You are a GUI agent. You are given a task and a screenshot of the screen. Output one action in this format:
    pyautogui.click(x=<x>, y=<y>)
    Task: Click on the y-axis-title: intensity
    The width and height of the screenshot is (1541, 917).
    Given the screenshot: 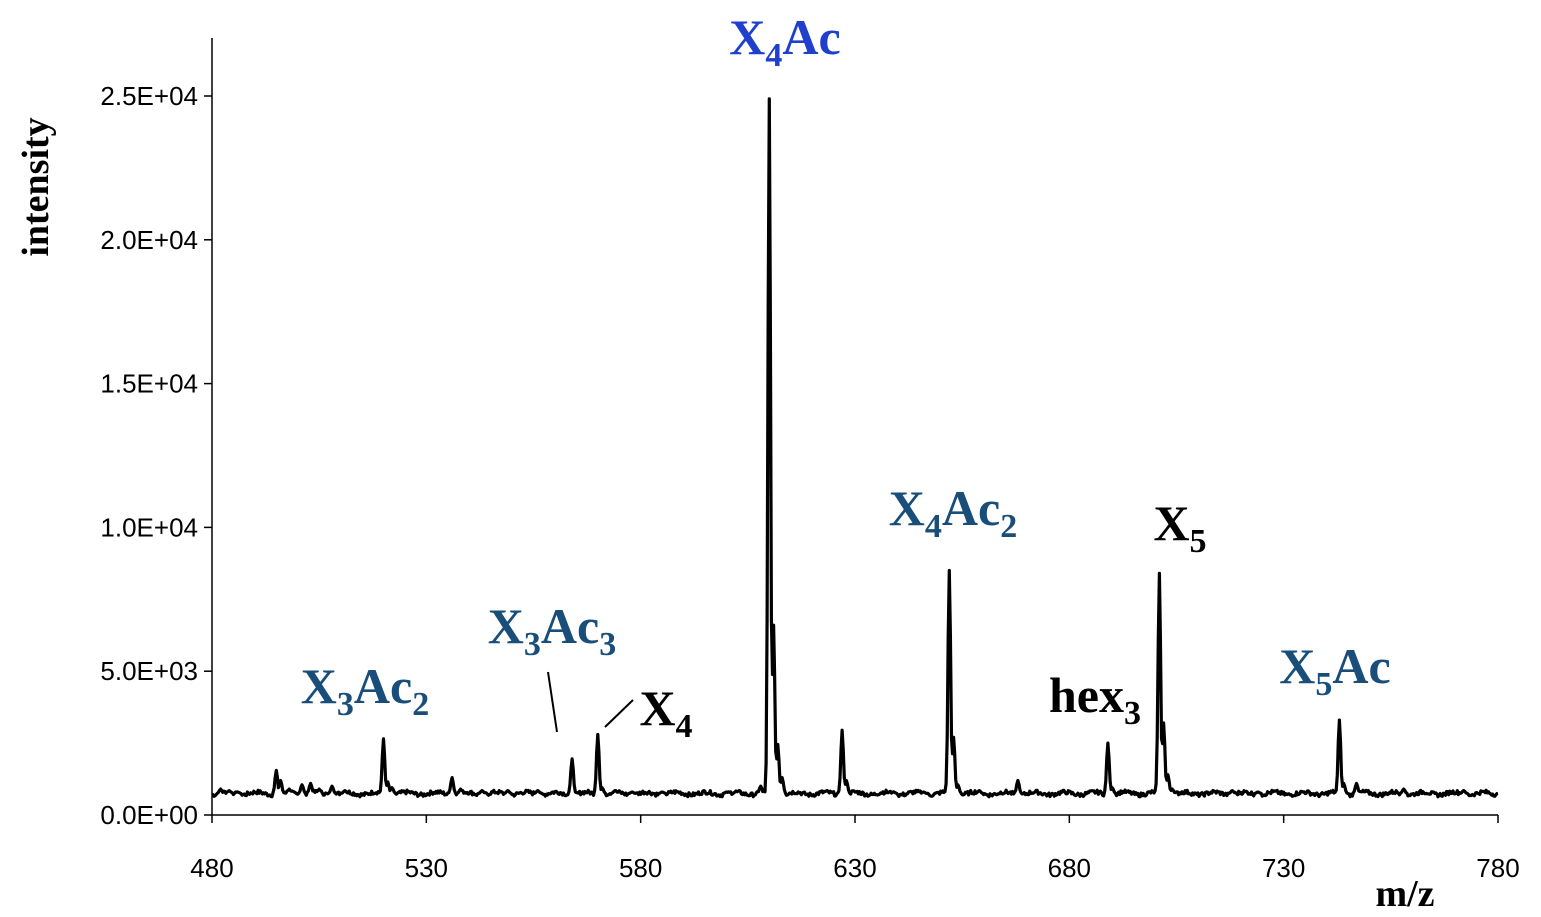 What is the action you would take?
    pyautogui.click(x=36, y=186)
    